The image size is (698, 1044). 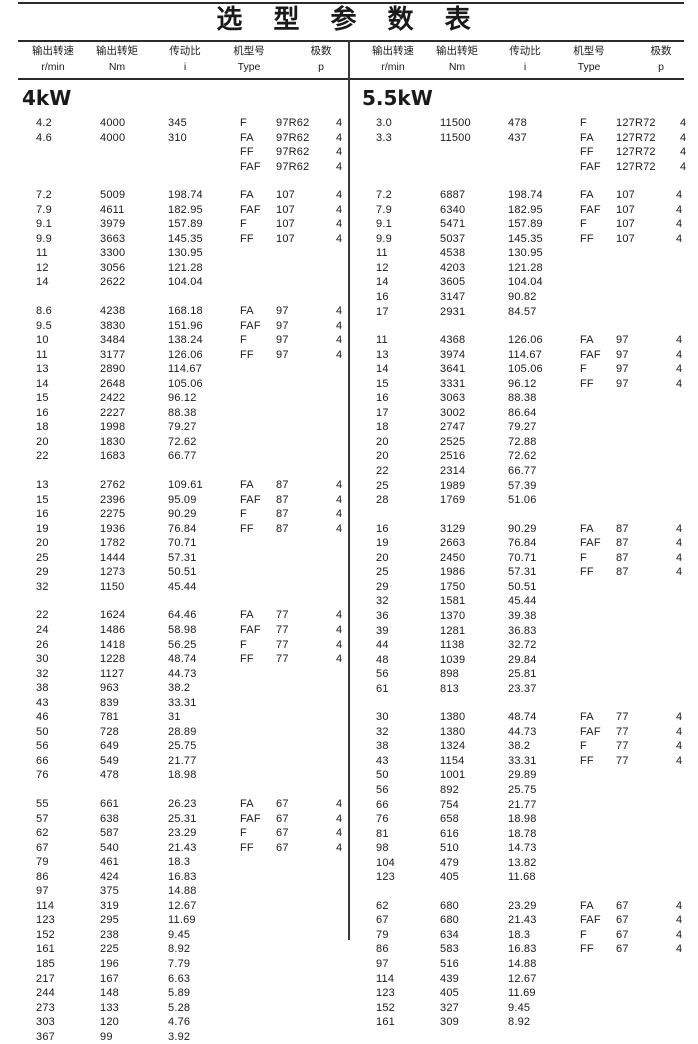 What do you see at coordinates (45, 978) in the screenshot?
I see `cell-rpm: 217` at bounding box center [45, 978].